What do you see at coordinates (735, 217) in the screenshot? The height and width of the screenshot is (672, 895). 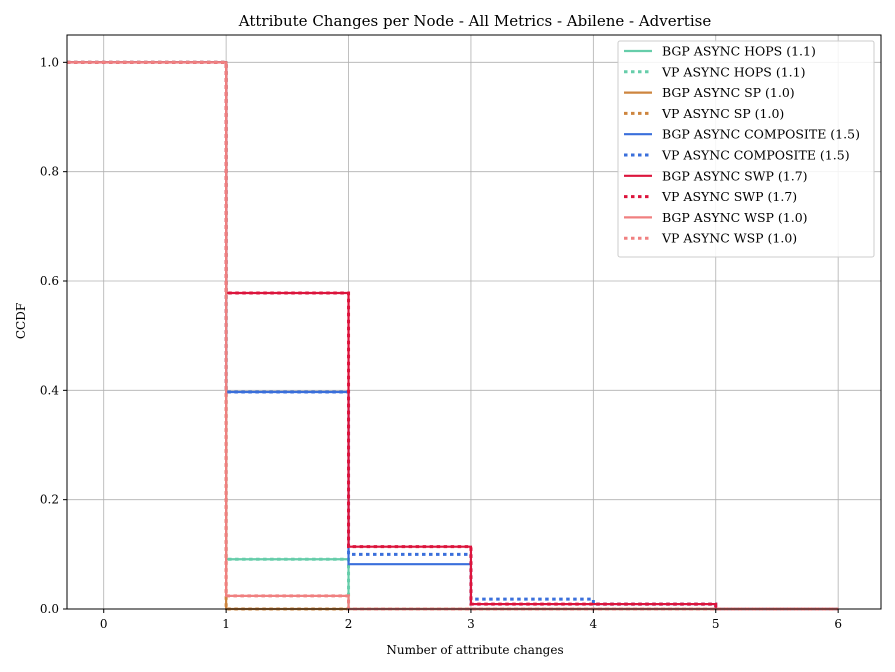 I see `legend-label: BGP ASYNC WSP (1.0)` at bounding box center [735, 217].